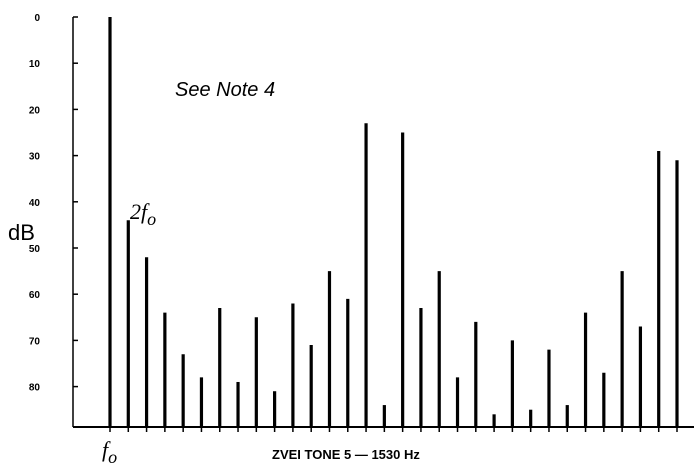 This screenshot has width=694, height=466. I want to click on y-tick-label: 40, so click(35, 203).